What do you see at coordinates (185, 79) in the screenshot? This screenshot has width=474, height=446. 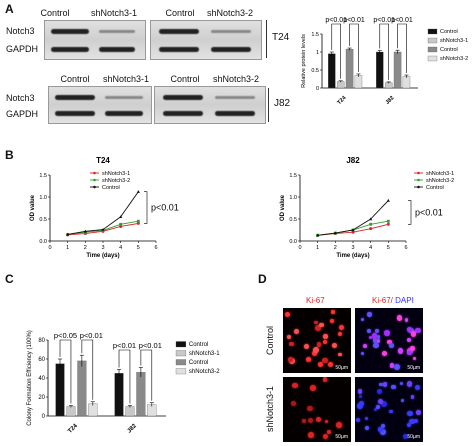 I see `blot-bottom-col-control-2: Control` at bounding box center [185, 79].